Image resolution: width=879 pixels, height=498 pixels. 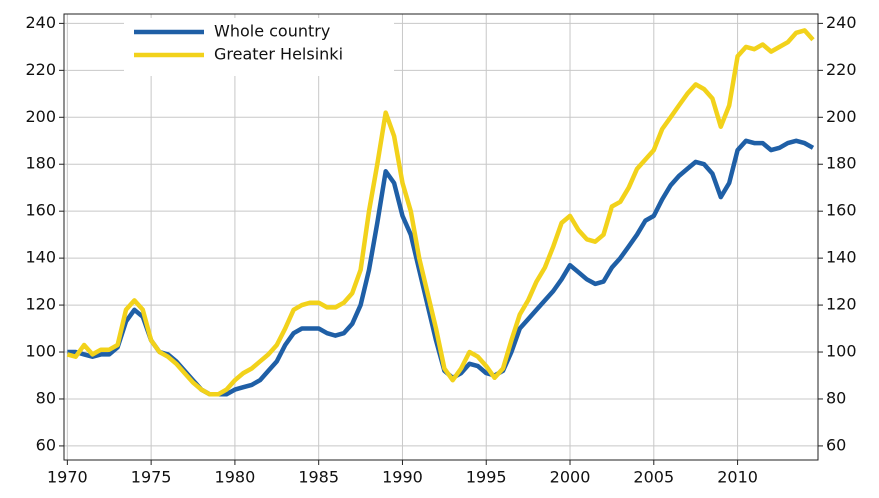 What do you see at coordinates (570, 477) in the screenshot?
I see `x-tick-label: 2000` at bounding box center [570, 477].